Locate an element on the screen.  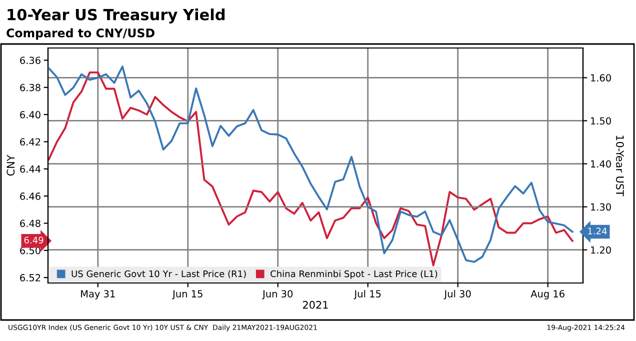
chart-title: 10-Year US Treasury Yield is located at coordinates (116, 16).